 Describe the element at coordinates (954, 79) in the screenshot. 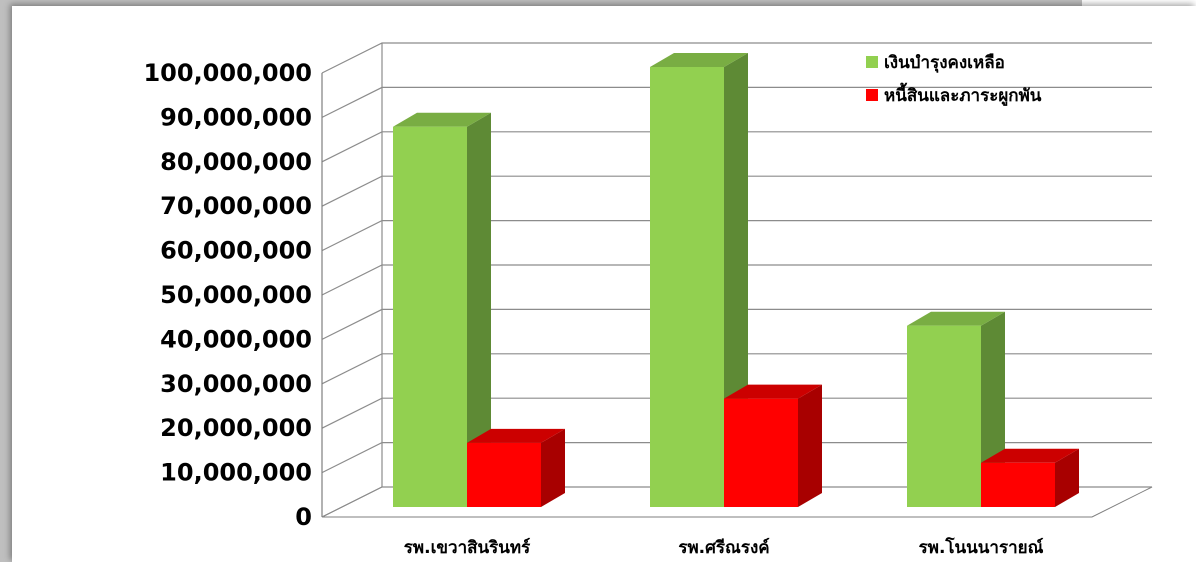

I see `legend: เงินบำรุงคงเหลือหนี้สินและภาระผูกพัน` at that location.